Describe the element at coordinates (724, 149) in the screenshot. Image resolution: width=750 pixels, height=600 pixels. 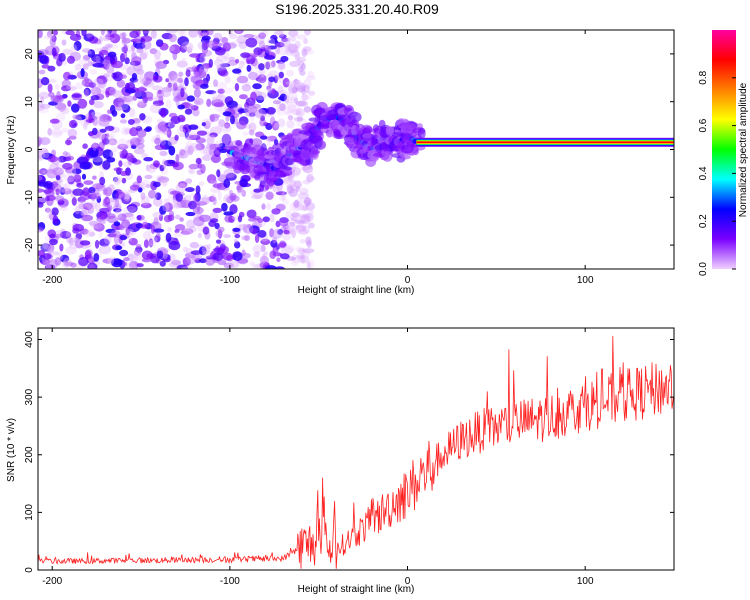
I see `colorbar-gradient` at that location.